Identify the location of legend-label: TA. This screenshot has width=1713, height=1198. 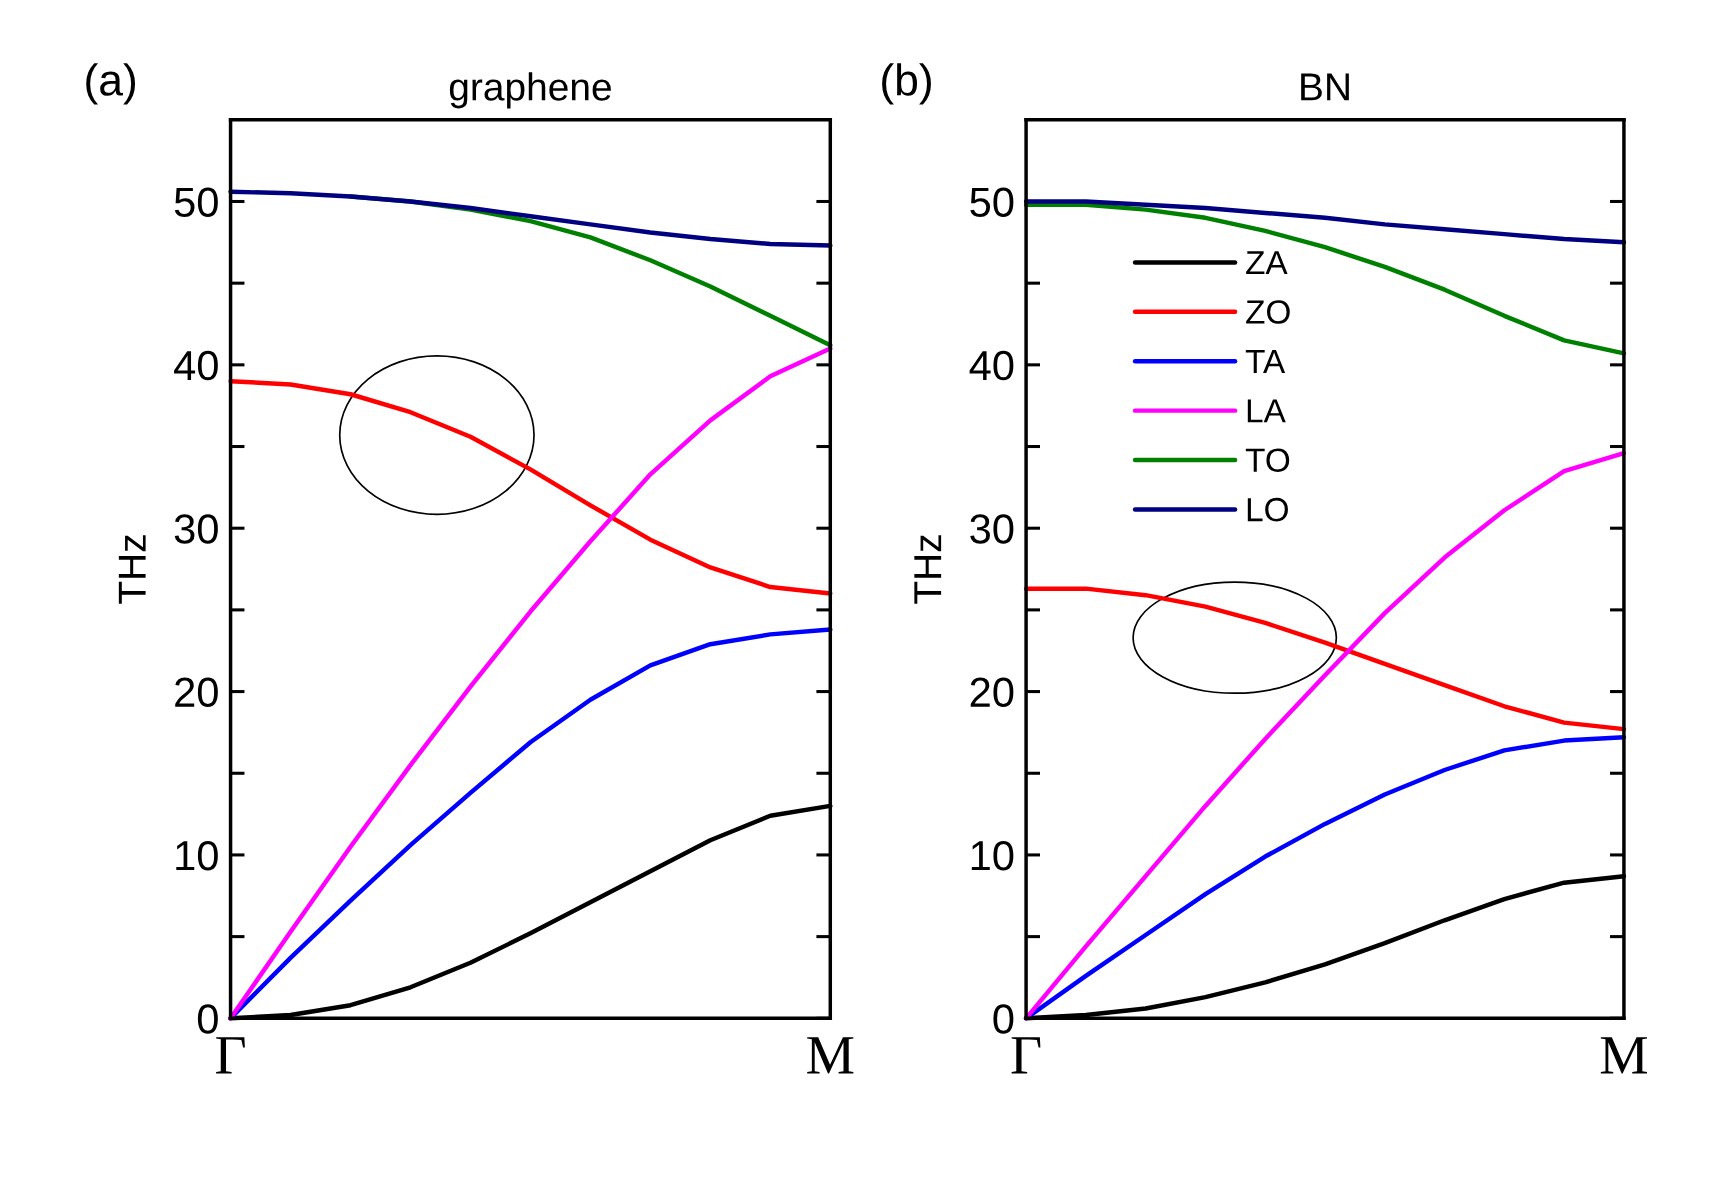
(1265, 361).